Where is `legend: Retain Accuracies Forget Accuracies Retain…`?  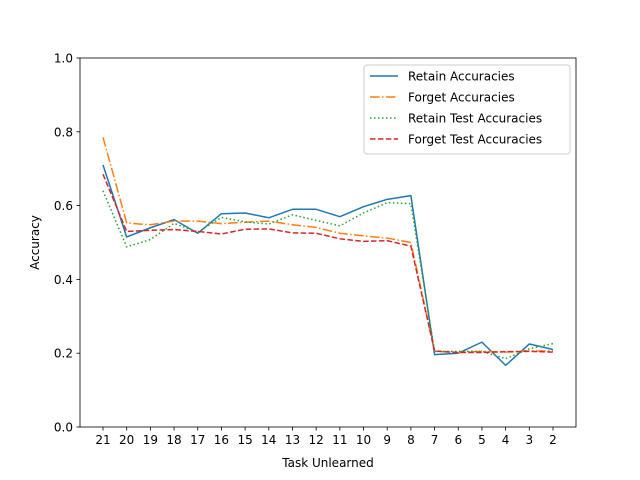 legend: Retain Accuracies Forget Accuracies Retain… is located at coordinates (467, 109).